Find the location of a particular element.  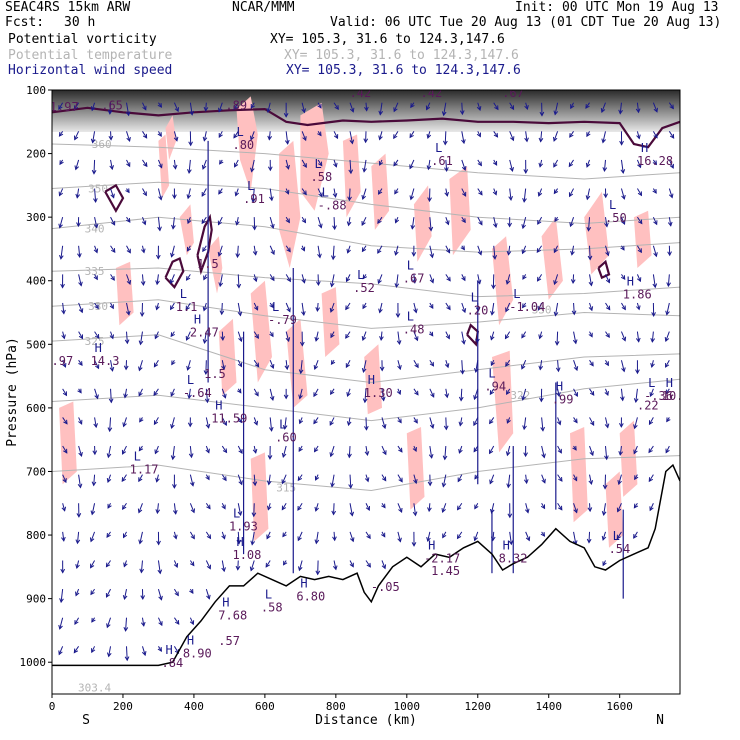

theta-line is located at coordinates (366, 203).